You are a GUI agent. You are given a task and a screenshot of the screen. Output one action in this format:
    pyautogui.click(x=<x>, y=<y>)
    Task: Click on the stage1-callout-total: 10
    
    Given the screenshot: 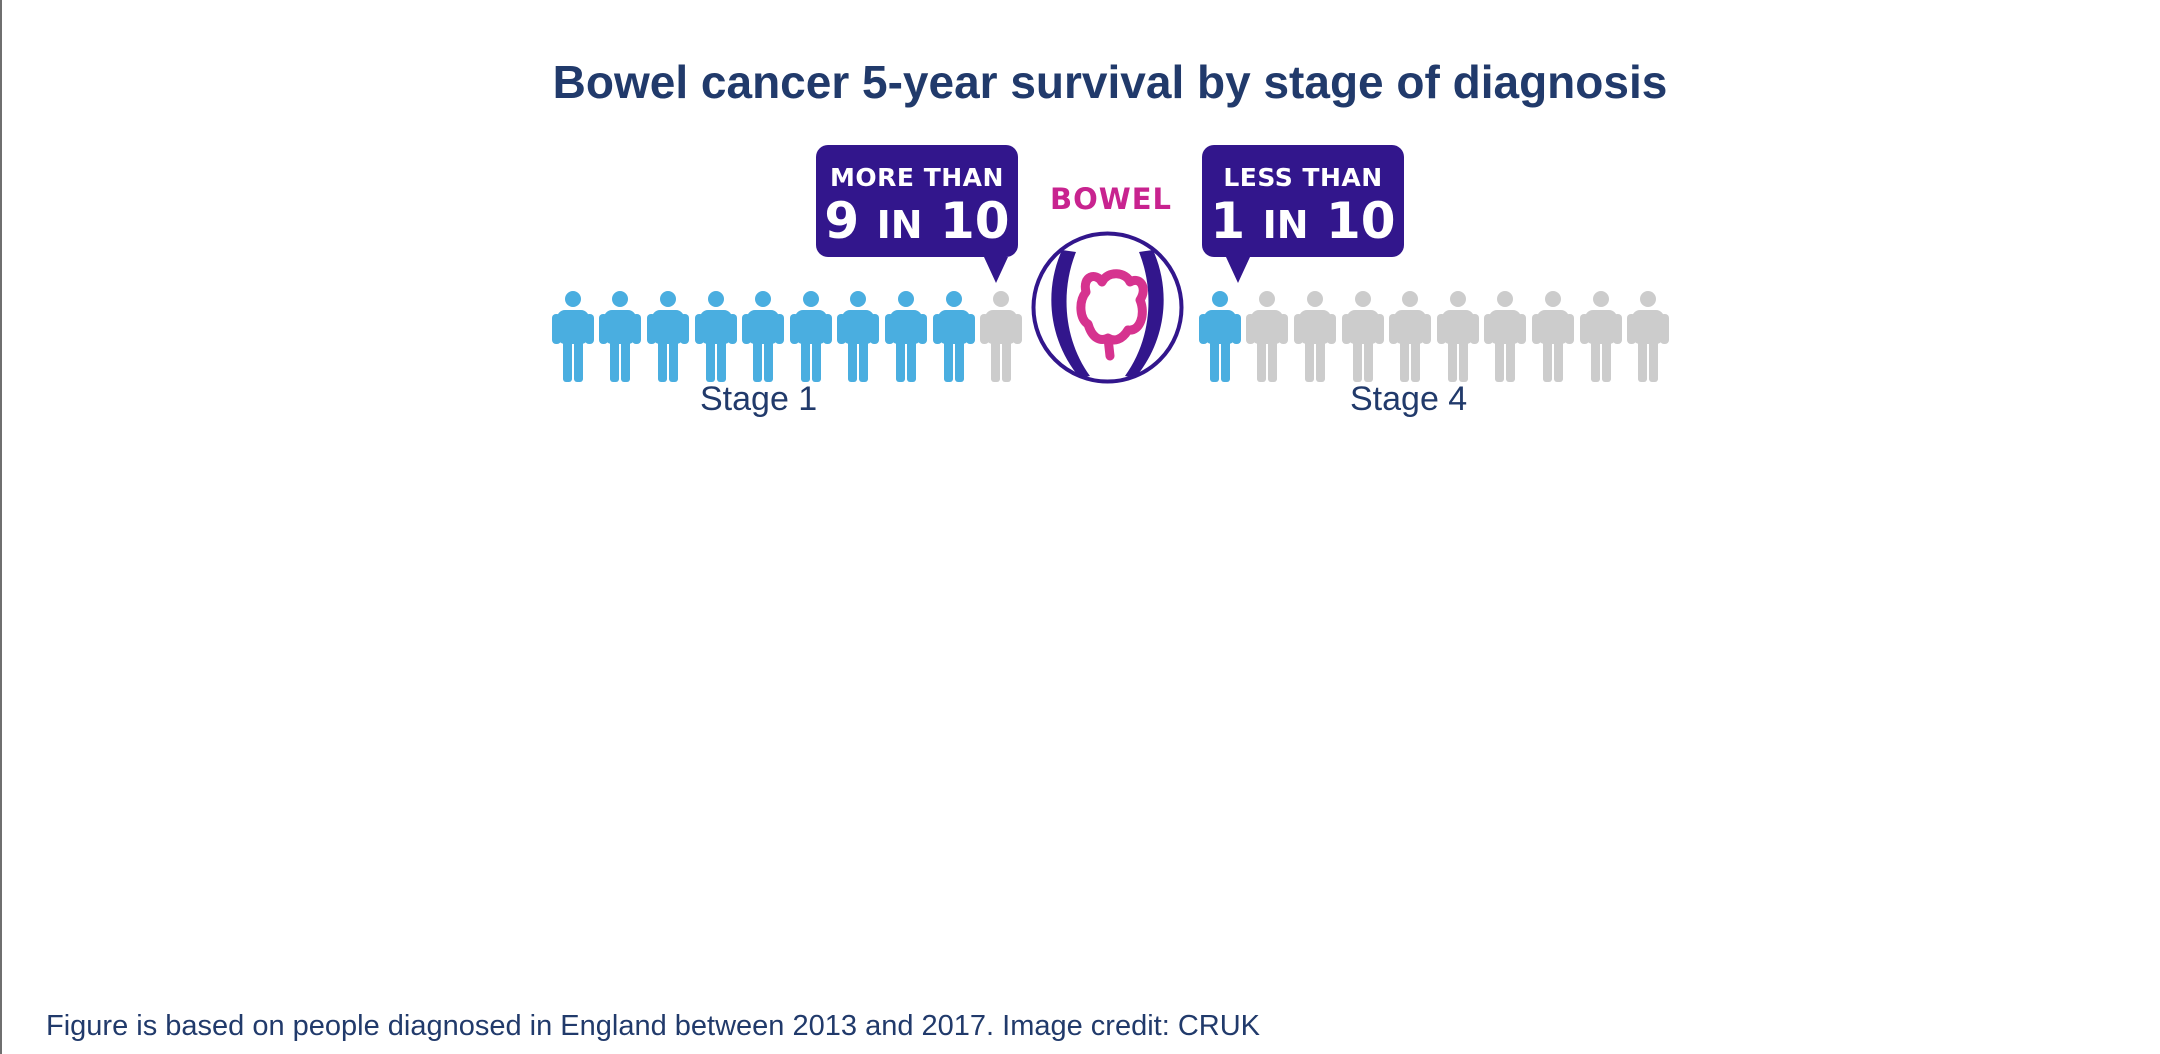 What is the action you would take?
    pyautogui.click(x=975, y=221)
    